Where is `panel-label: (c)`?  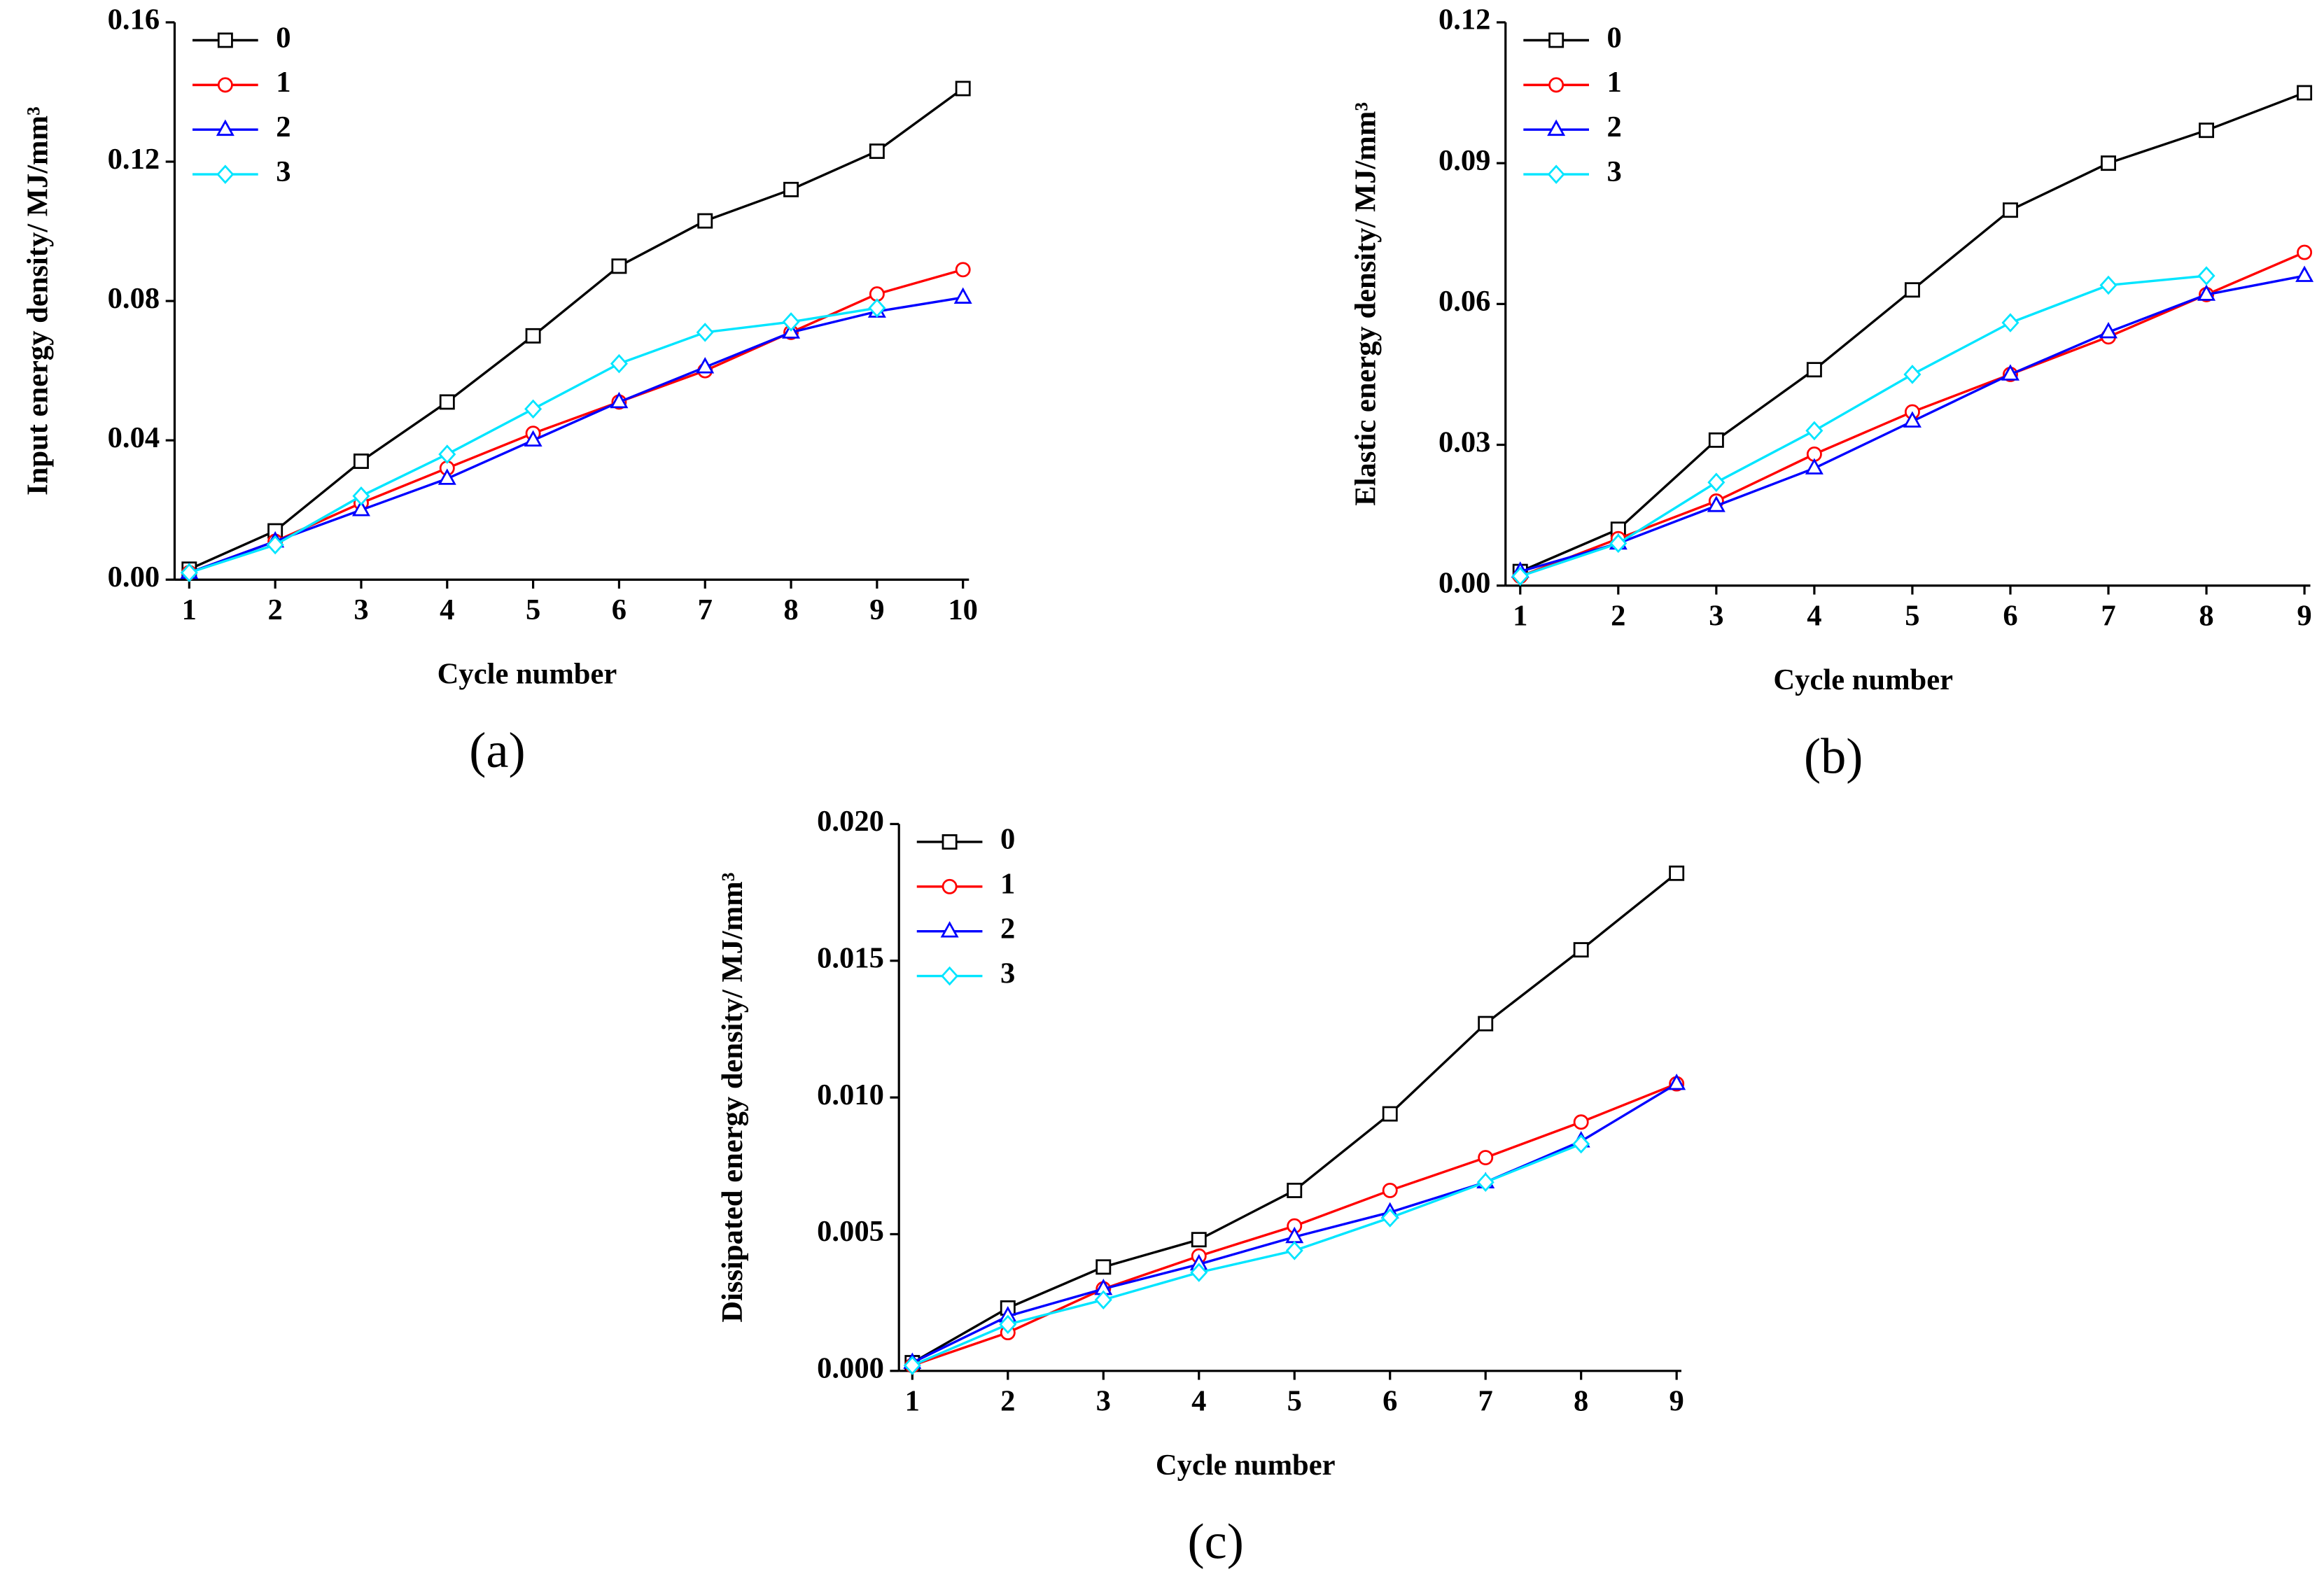 panel-label: (c) is located at coordinates (1215, 1541).